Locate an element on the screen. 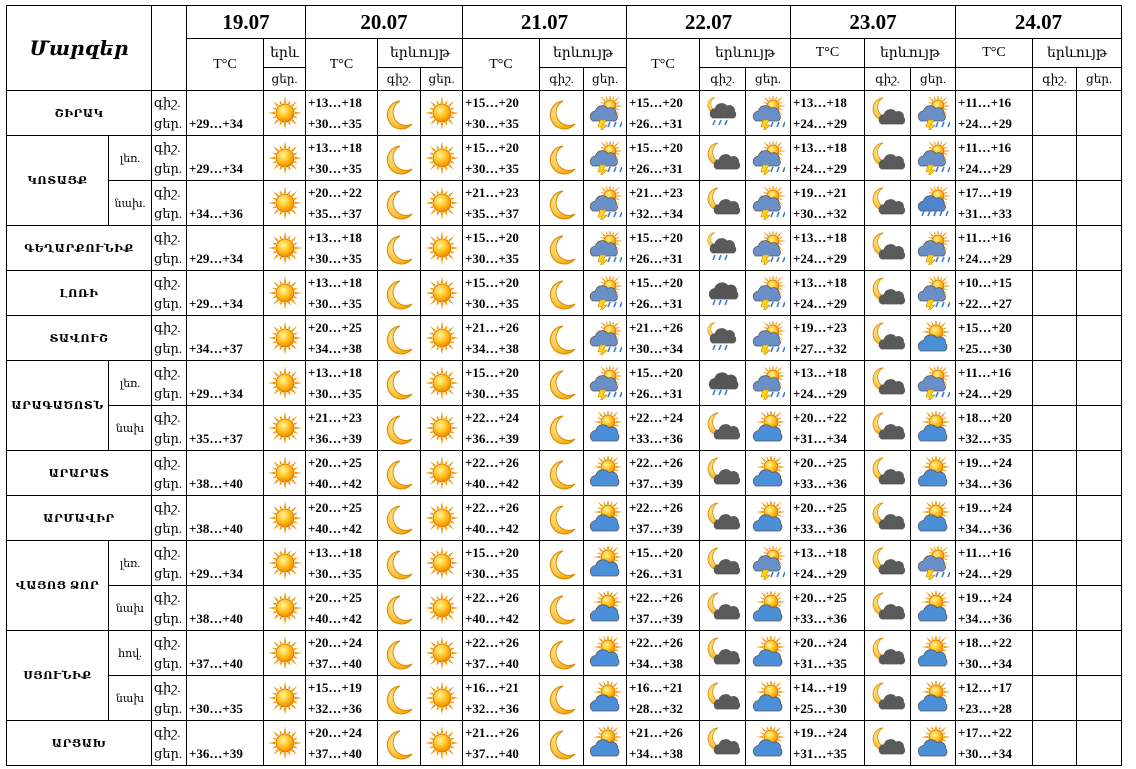  temp-cell: +22…+26 +34…+38 is located at coordinates (663, 653).